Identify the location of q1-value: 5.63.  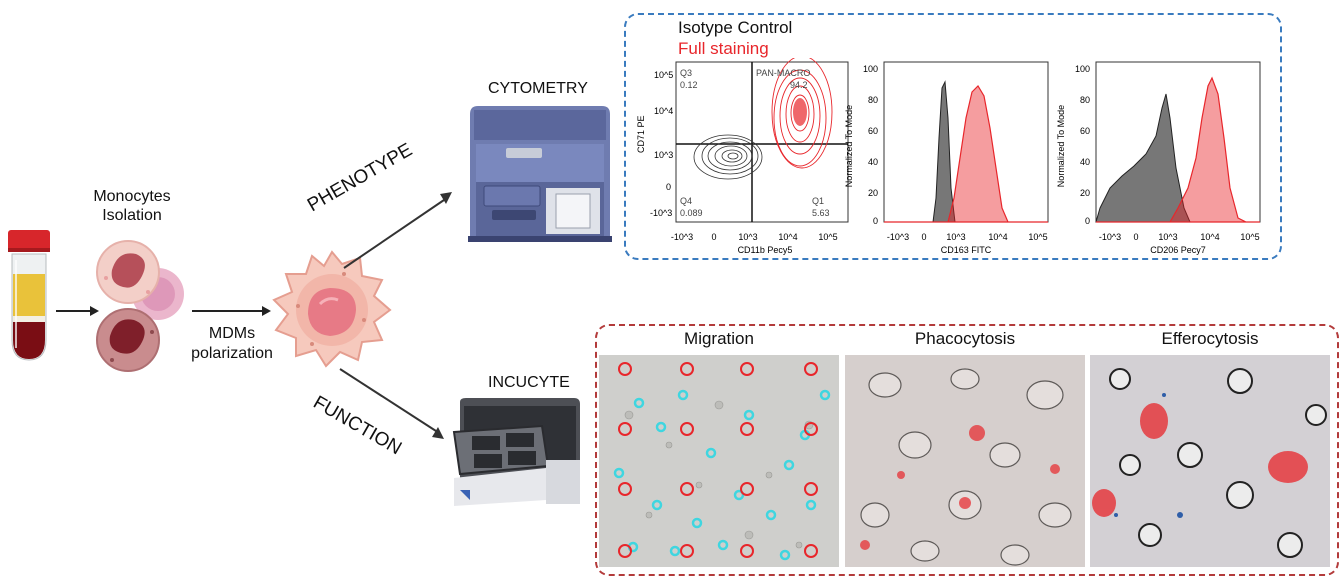
(821, 213).